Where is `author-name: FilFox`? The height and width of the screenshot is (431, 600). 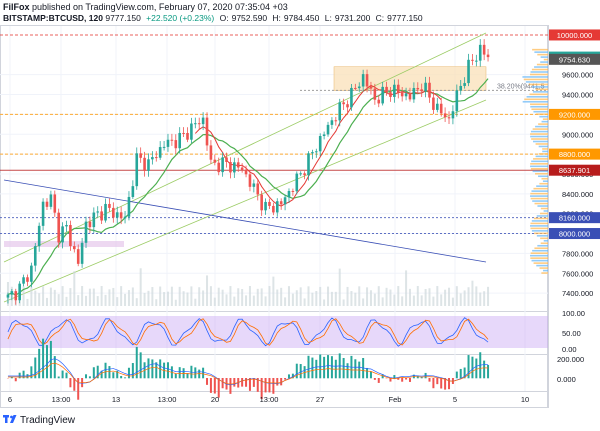 author-name: FilFox is located at coordinates (16, 7).